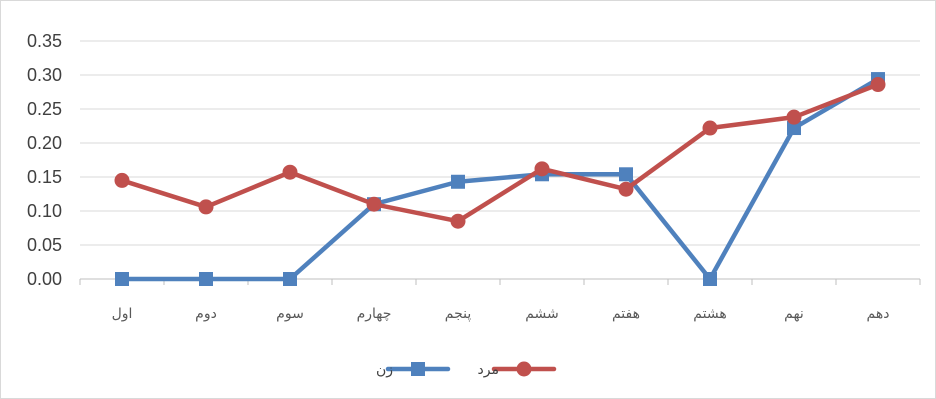 This screenshot has height=399, width=936. What do you see at coordinates (878, 314) in the screenshot?
I see `x-tick-label: دهم` at bounding box center [878, 314].